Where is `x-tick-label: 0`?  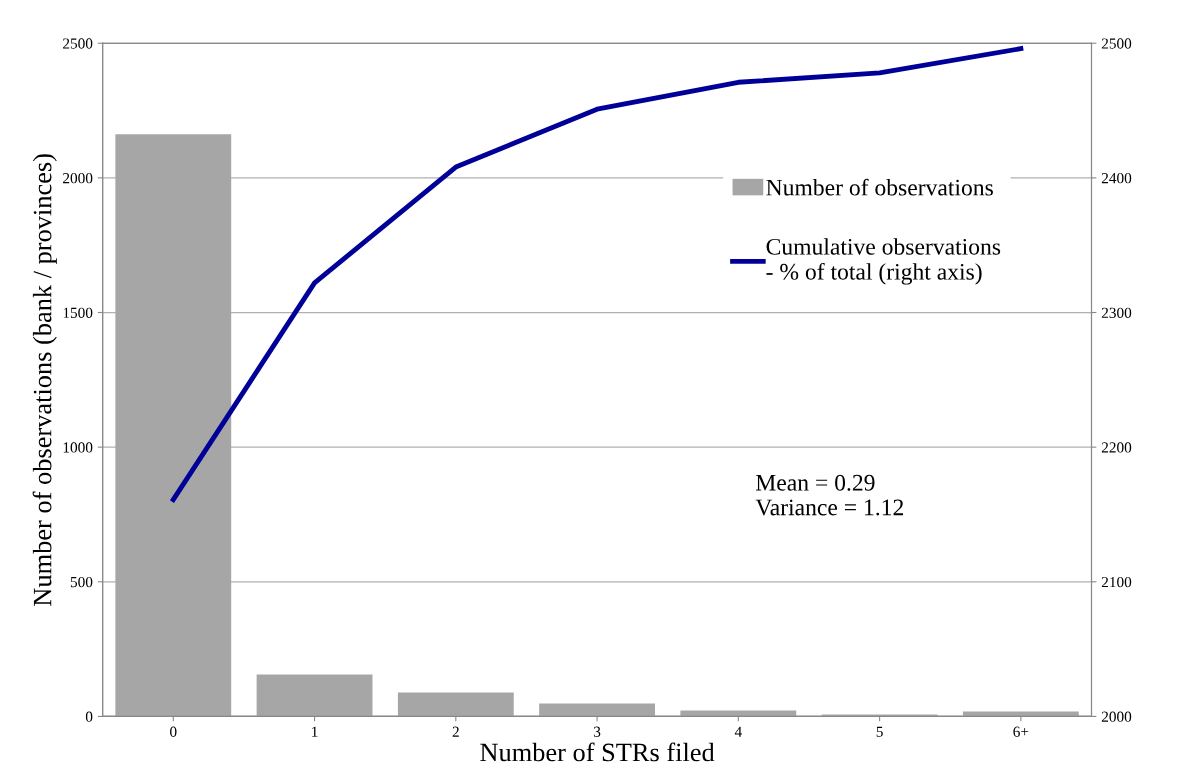 x-tick-label: 0 is located at coordinates (173, 731).